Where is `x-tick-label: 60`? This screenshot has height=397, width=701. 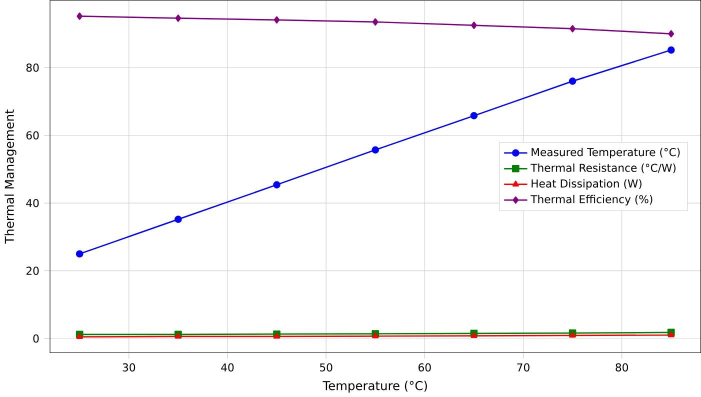
x-tick-label: 60 is located at coordinates (424, 367).